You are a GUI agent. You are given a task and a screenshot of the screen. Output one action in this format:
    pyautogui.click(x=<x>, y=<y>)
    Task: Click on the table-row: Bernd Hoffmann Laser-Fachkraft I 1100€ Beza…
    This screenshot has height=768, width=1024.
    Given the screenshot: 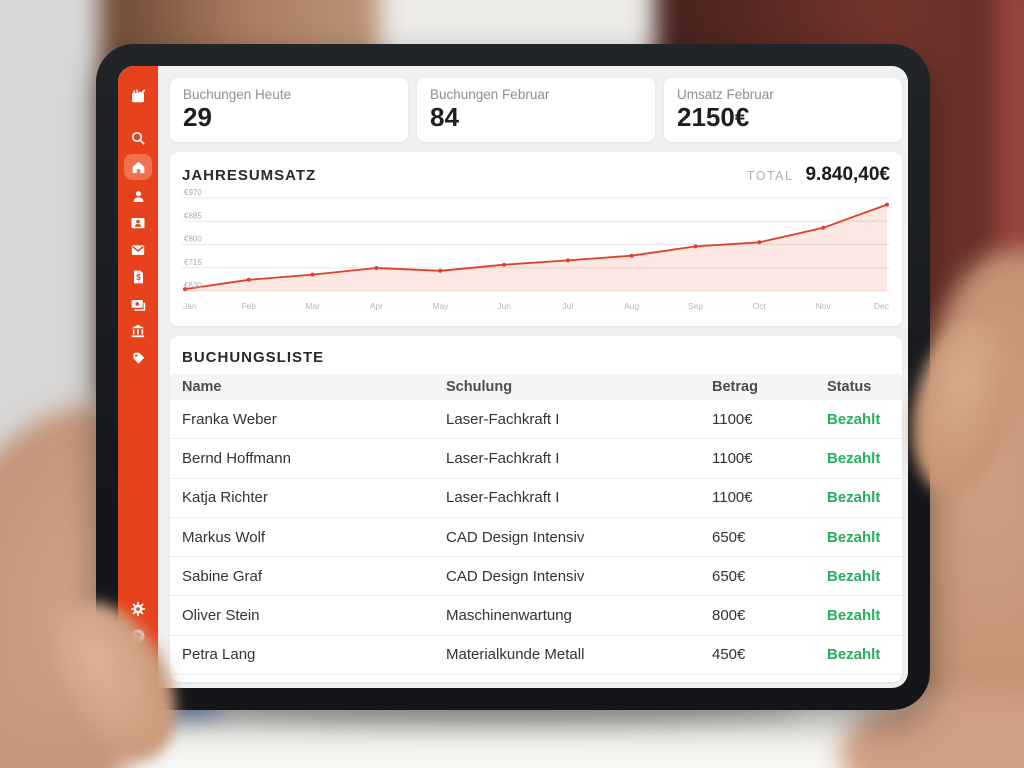 What is the action you would take?
    pyautogui.click(x=536, y=459)
    